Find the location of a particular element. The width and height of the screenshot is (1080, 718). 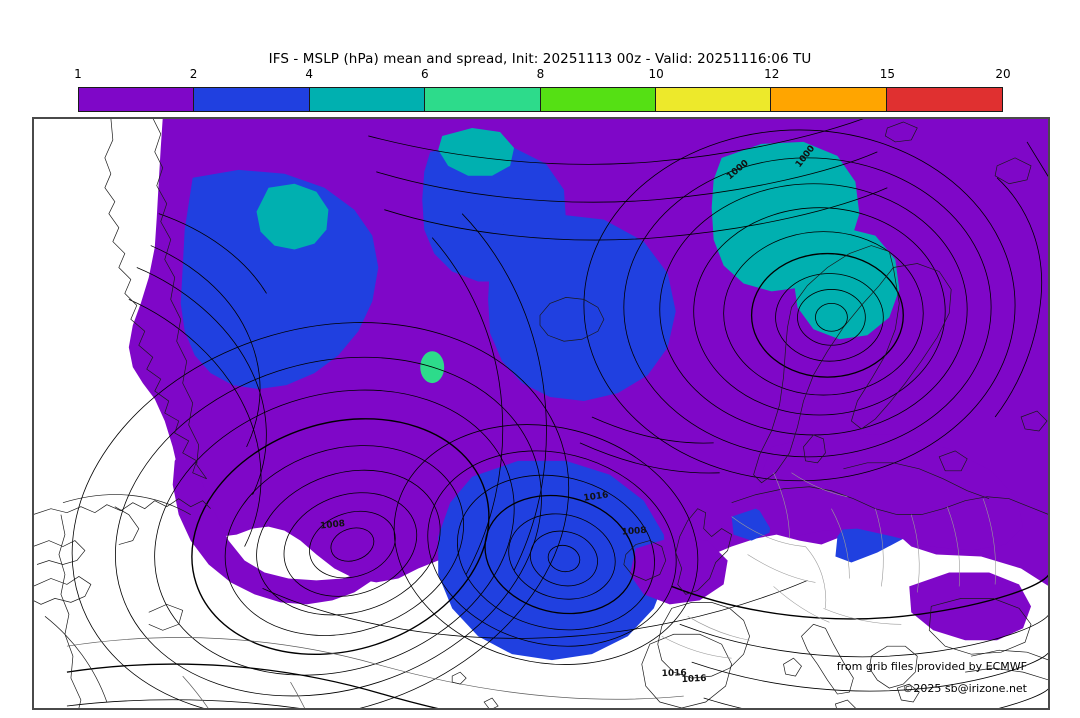

colorbar-tick-6: 6 is located at coordinates (425, 74).